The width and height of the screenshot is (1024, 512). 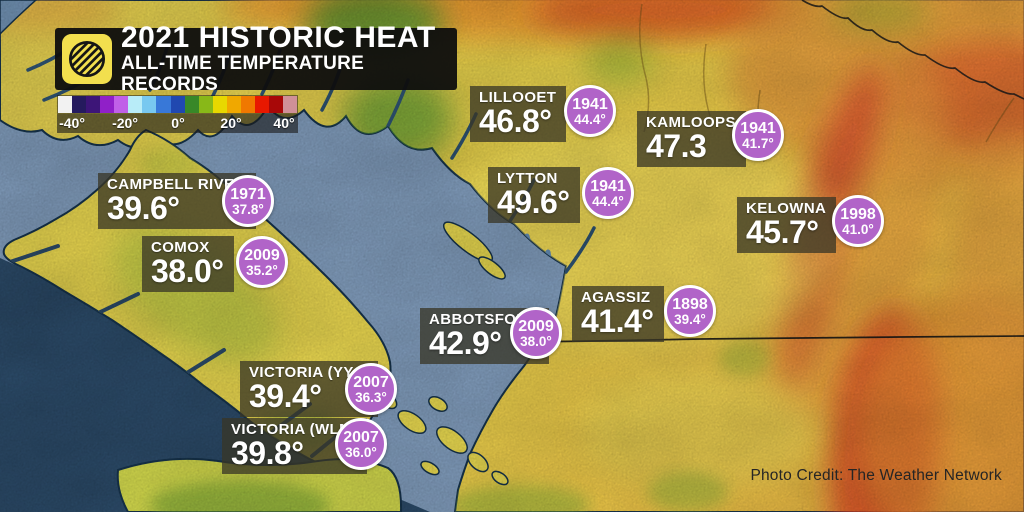 I want to click on record-temp-2021: 45.7°, so click(x=782, y=232).